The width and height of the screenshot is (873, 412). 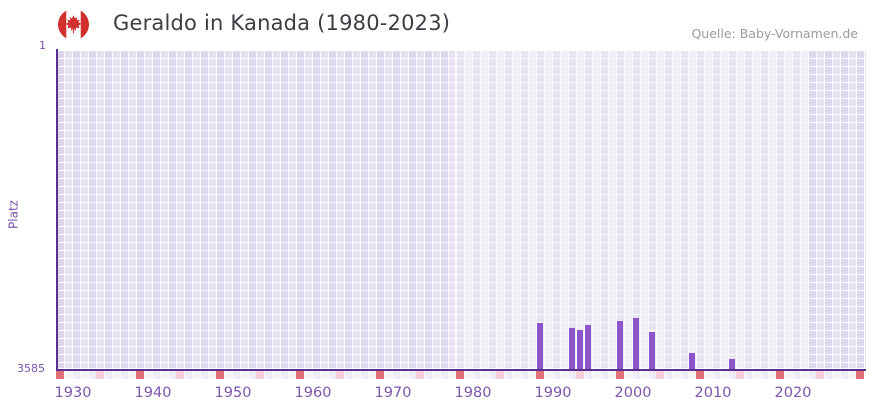 What do you see at coordinates (340, 375) in the screenshot?
I see `year-marker-1965` at bounding box center [340, 375].